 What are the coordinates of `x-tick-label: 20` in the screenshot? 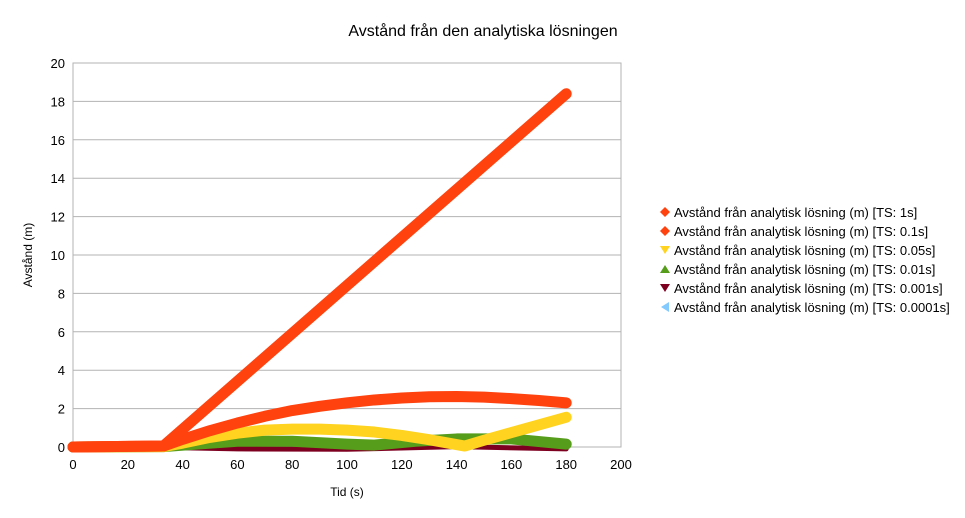 It's located at (128, 464).